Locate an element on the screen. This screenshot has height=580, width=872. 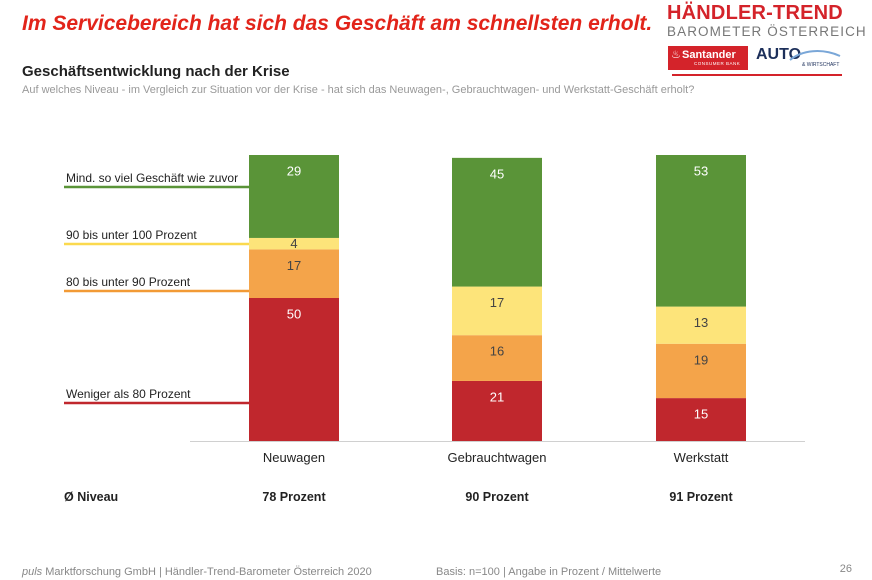
average-value: 91 Prozent is located at coordinates (701, 497).